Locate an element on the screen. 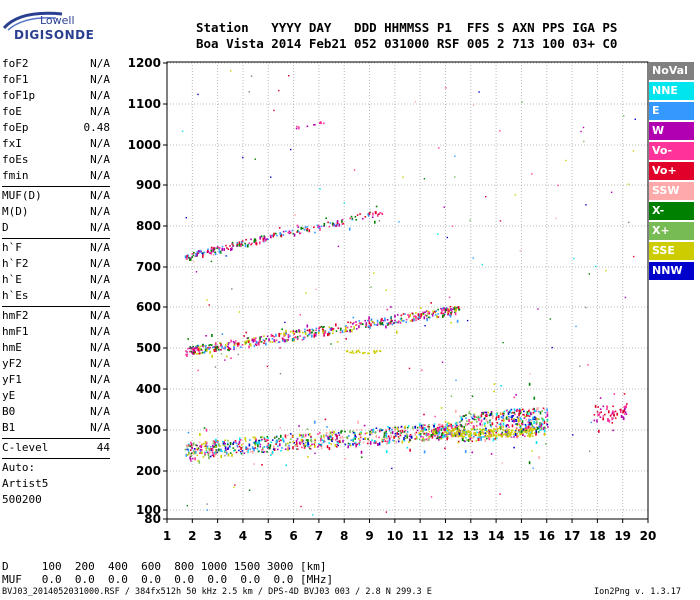 The width and height of the screenshot is (700, 600). y-tick-label: 1200 is located at coordinates (144, 63).